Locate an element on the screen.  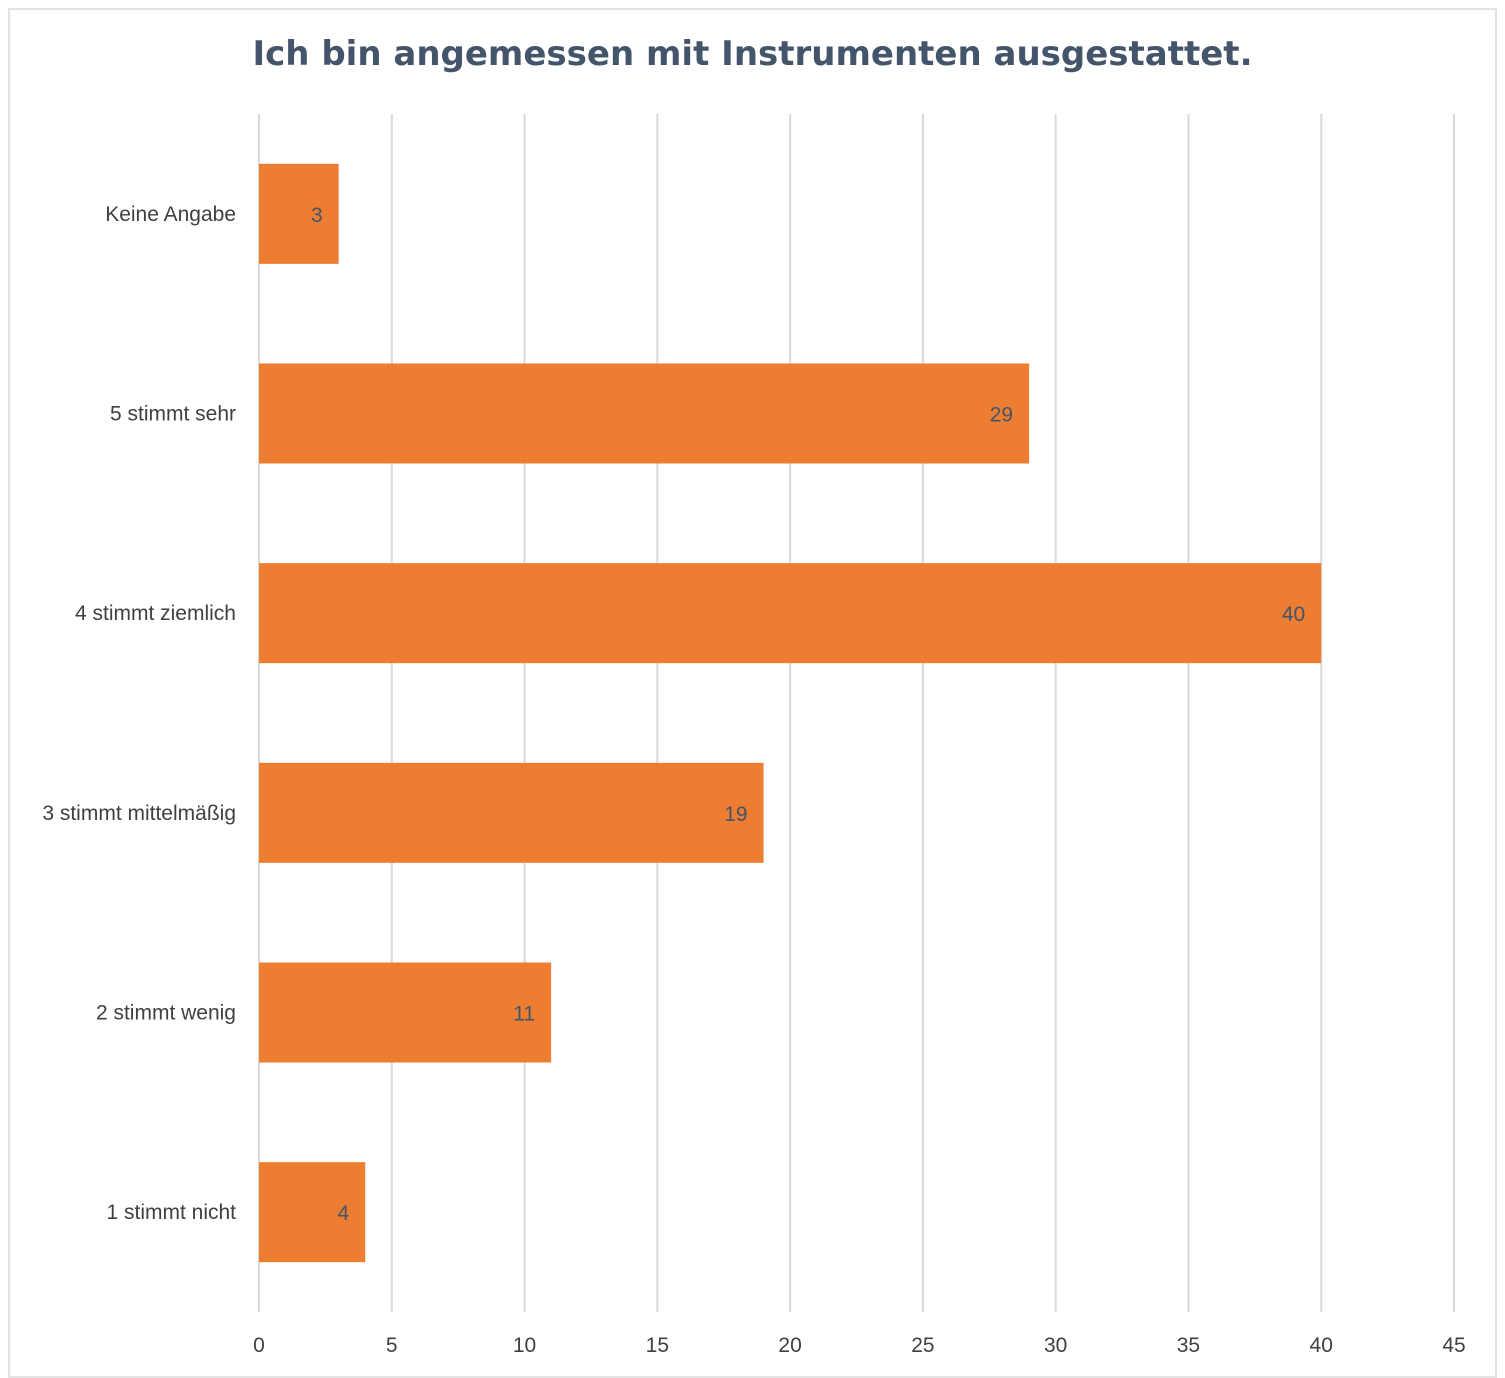
category-label: 2 stimmt wenig is located at coordinates (166, 1013).